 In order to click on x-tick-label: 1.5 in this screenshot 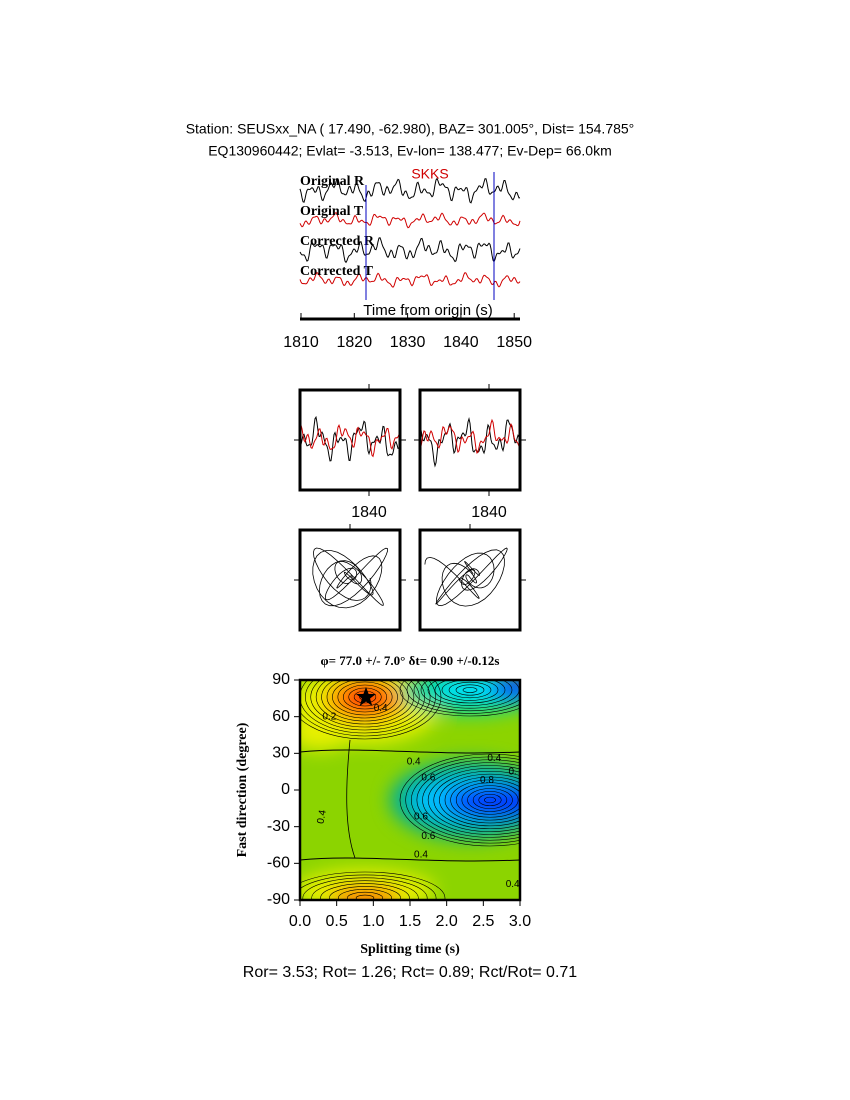, I will do `click(410, 921)`.